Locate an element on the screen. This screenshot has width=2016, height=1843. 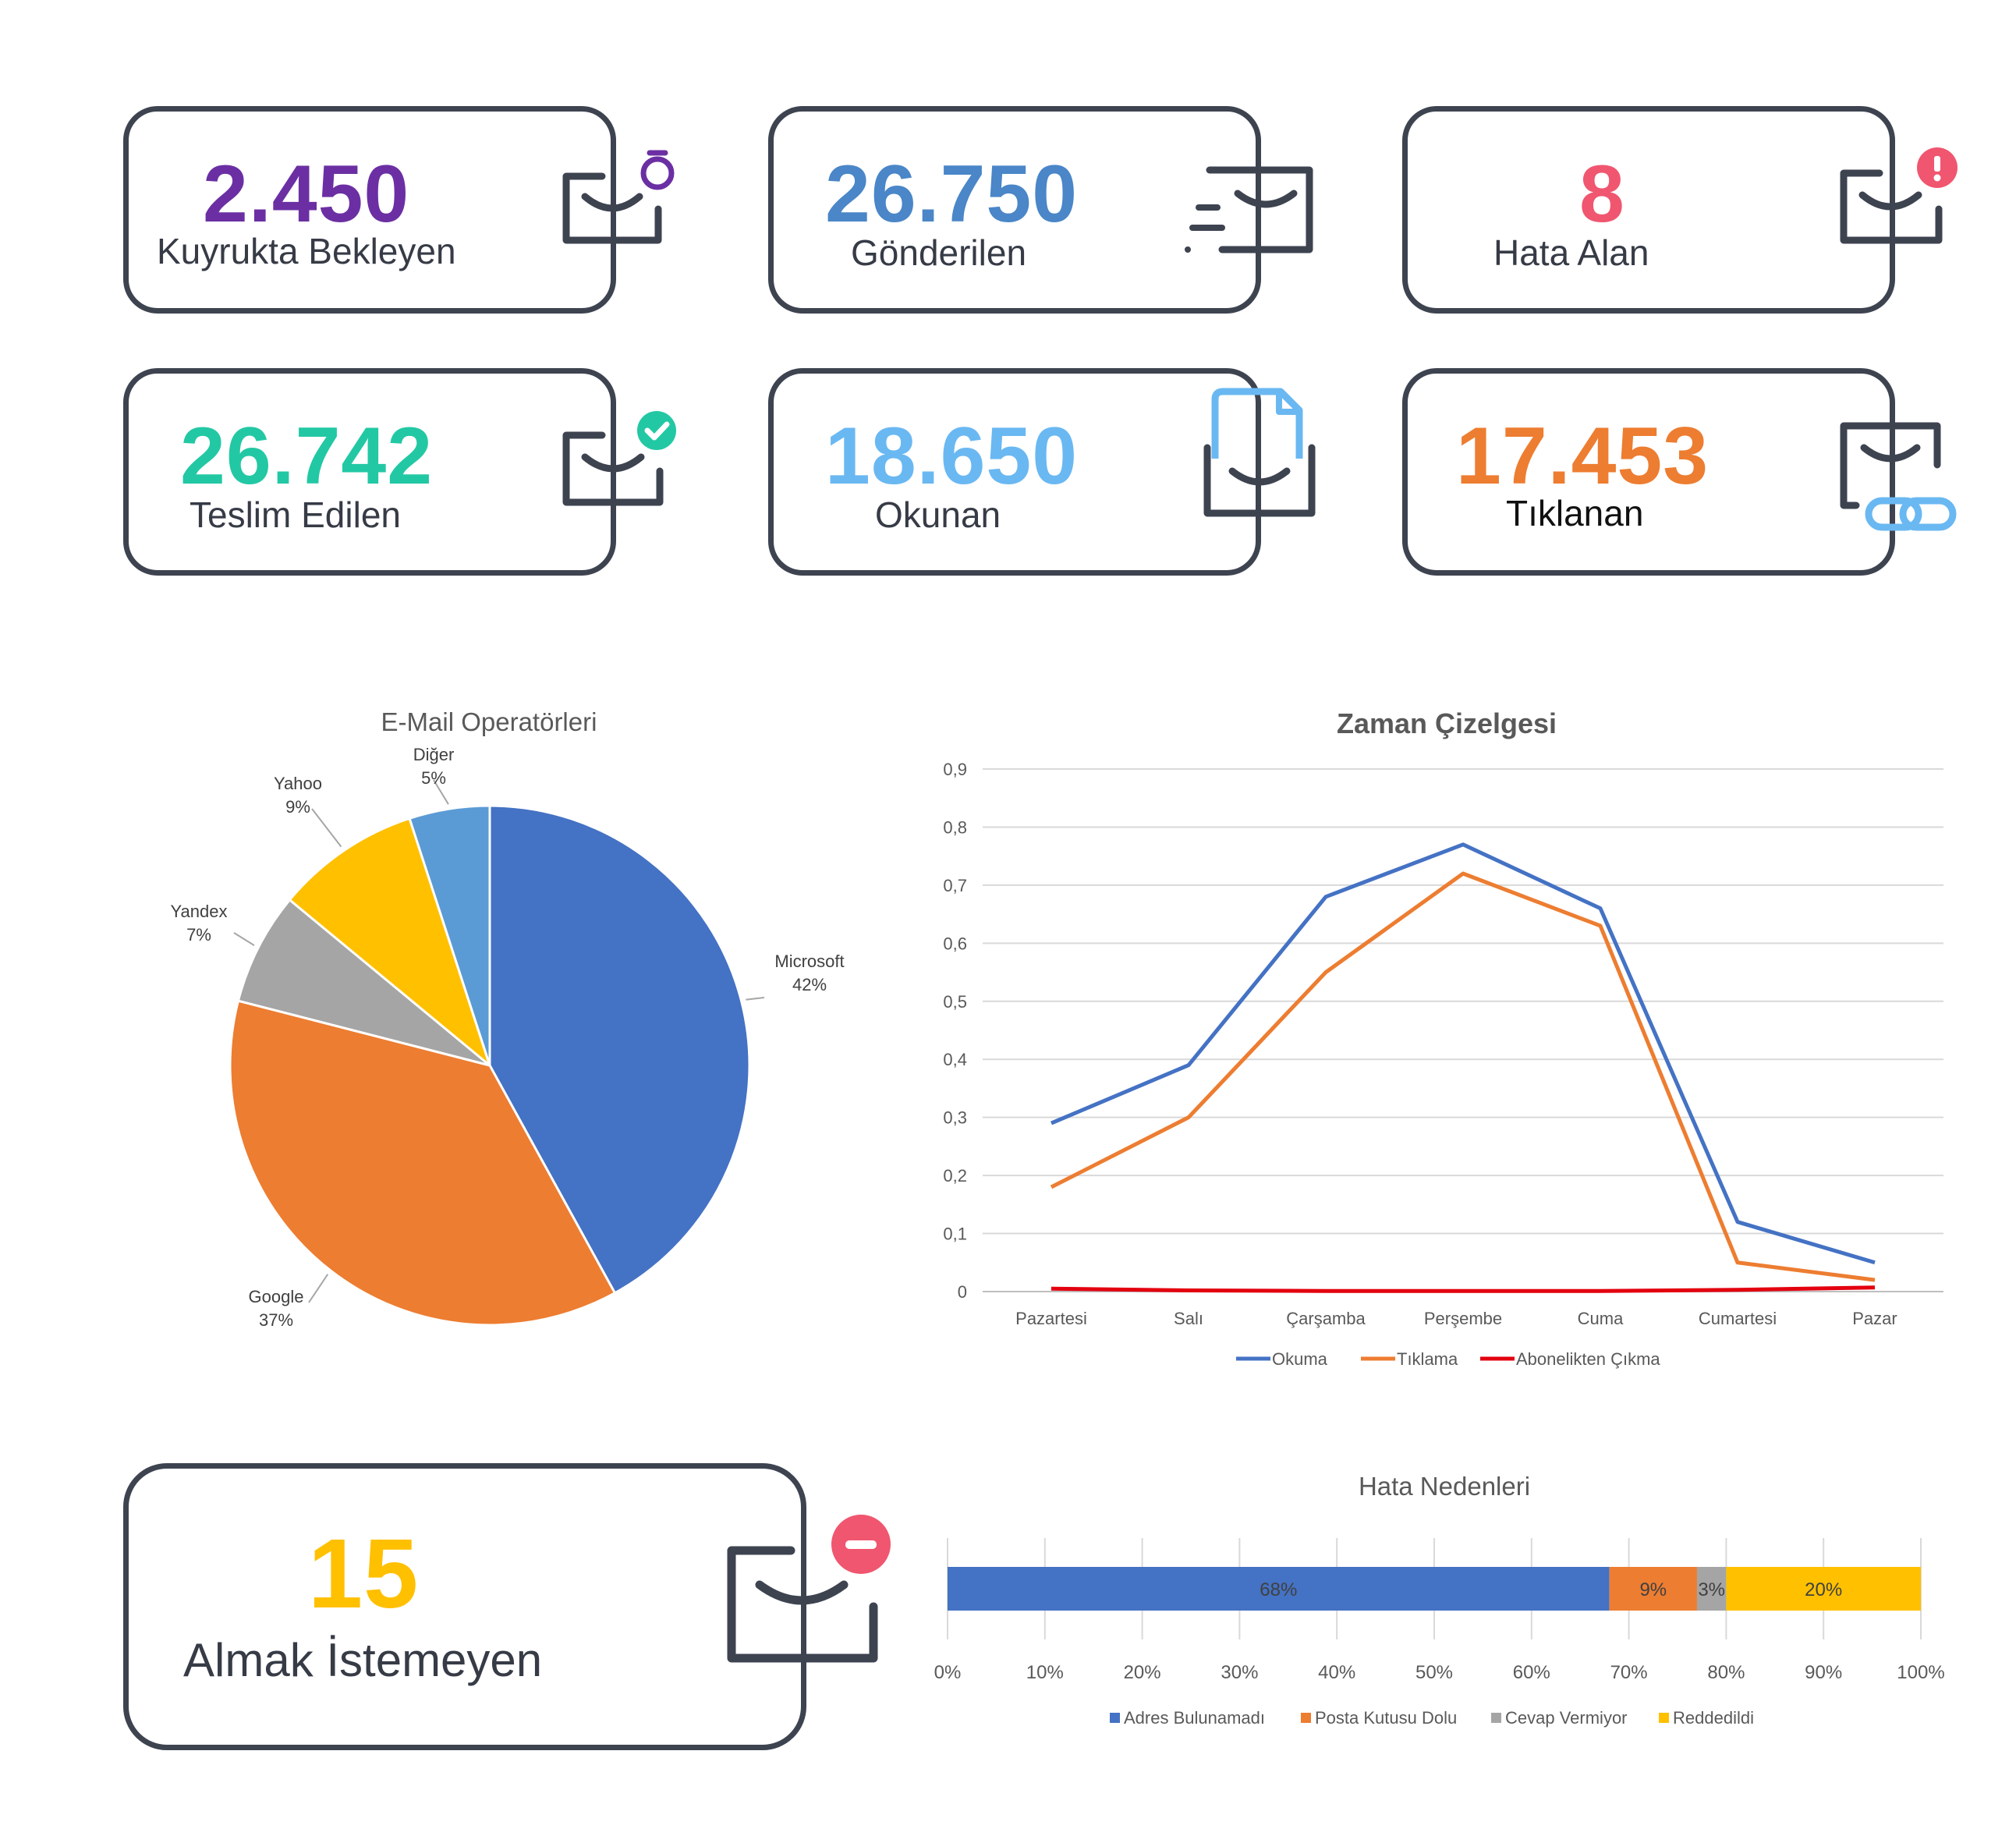
x-tick-label: Pazartesi is located at coordinates (1051, 1318).